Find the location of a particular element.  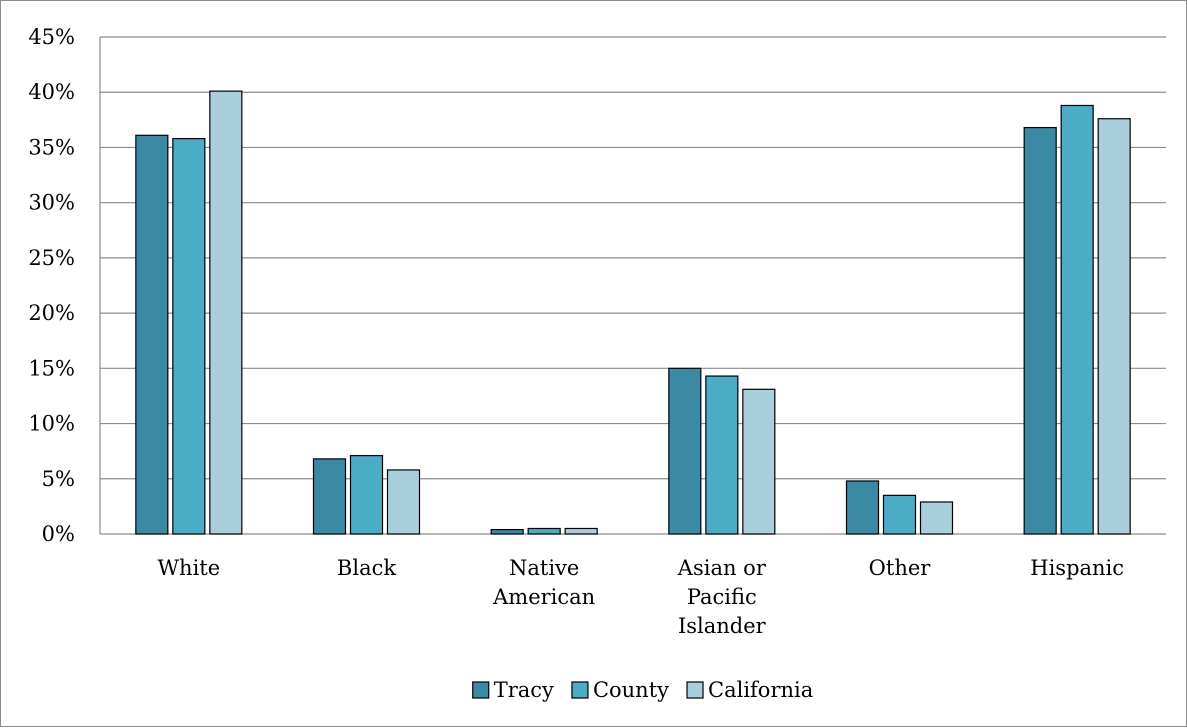

category-label: Other is located at coordinates (900, 568).